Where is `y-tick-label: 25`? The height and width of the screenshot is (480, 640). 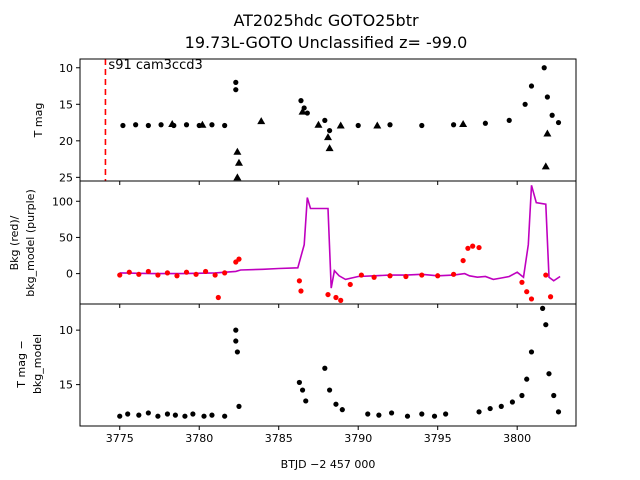 y-tick-label: 25 is located at coordinates (66, 177).